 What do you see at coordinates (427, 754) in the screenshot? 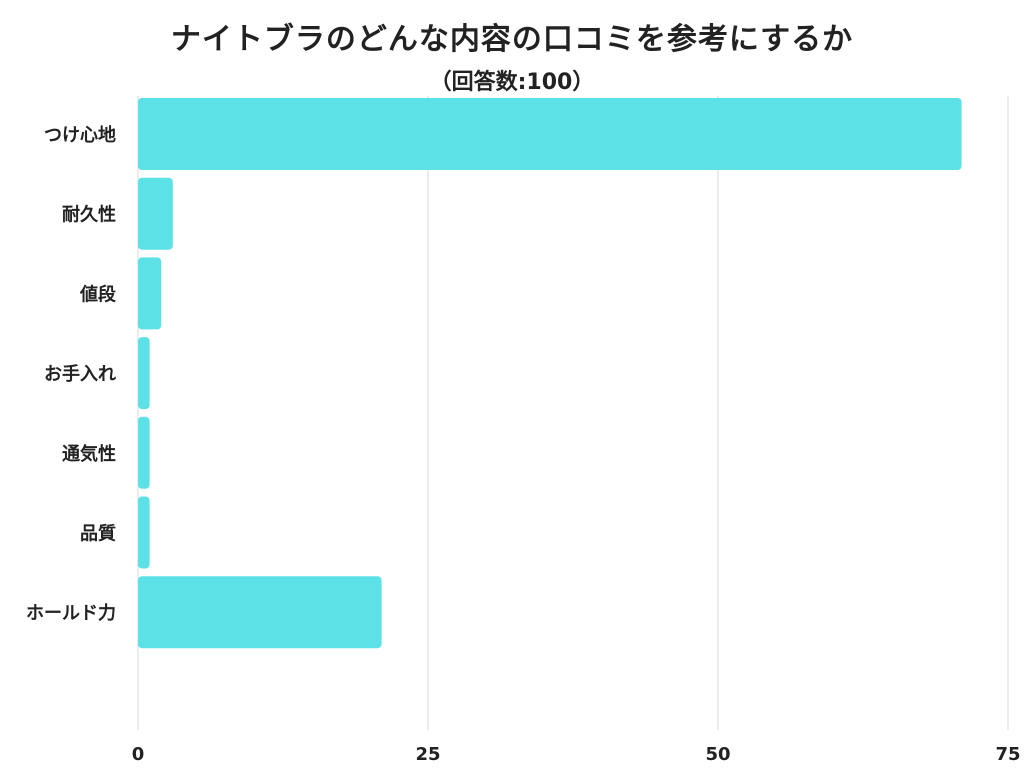
I see `x-tick-label: 25` at bounding box center [427, 754].